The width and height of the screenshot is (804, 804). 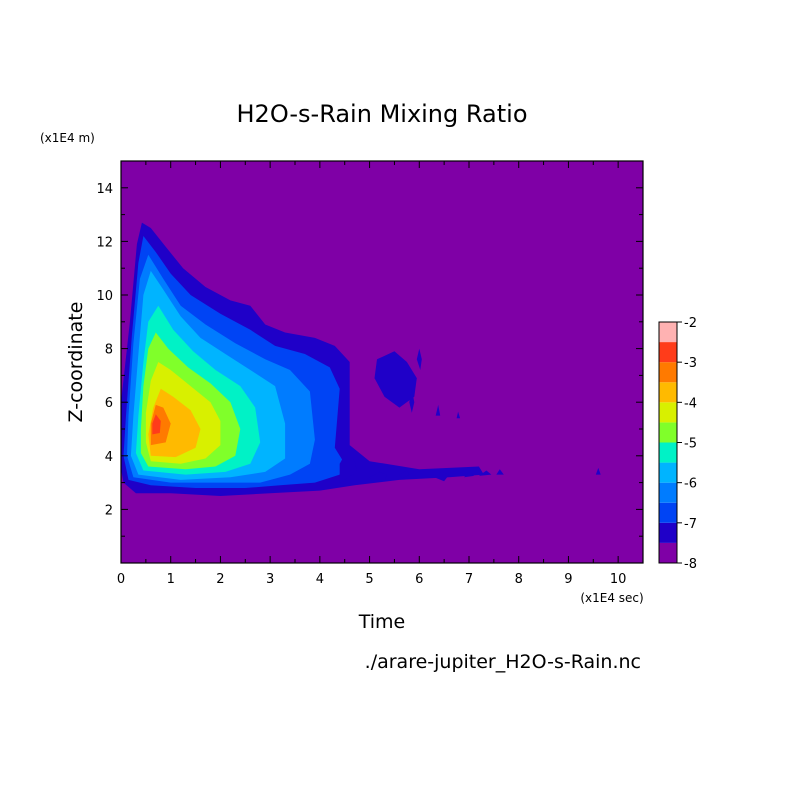 I want to click on chart-title: H2O-s-Rain Mixing Ratio, so click(x=382, y=114).